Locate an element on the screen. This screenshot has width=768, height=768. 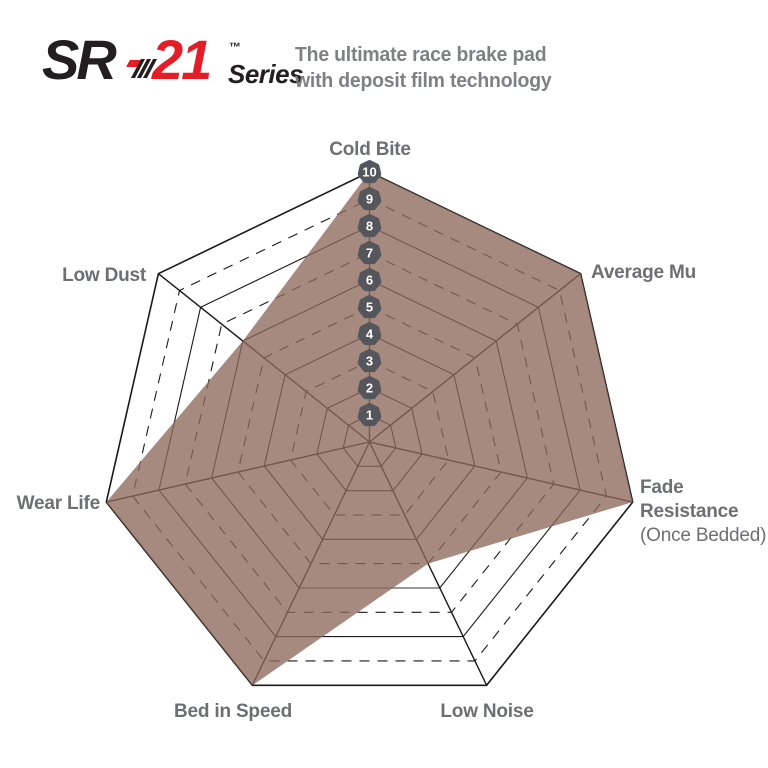
scale-badge-number-1: 1 is located at coordinates (369, 415).